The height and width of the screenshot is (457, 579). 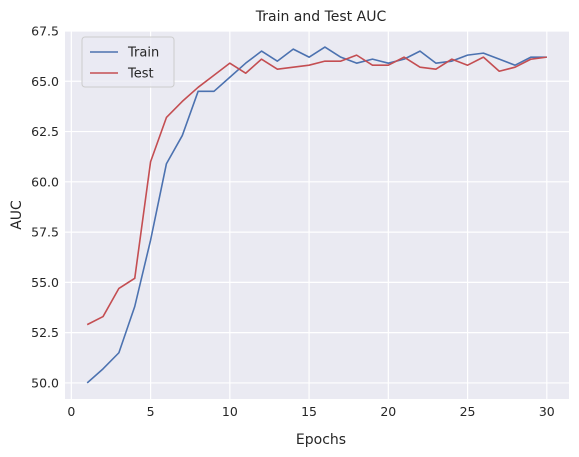 I want to click on legend: Train Test, so click(x=128, y=62).